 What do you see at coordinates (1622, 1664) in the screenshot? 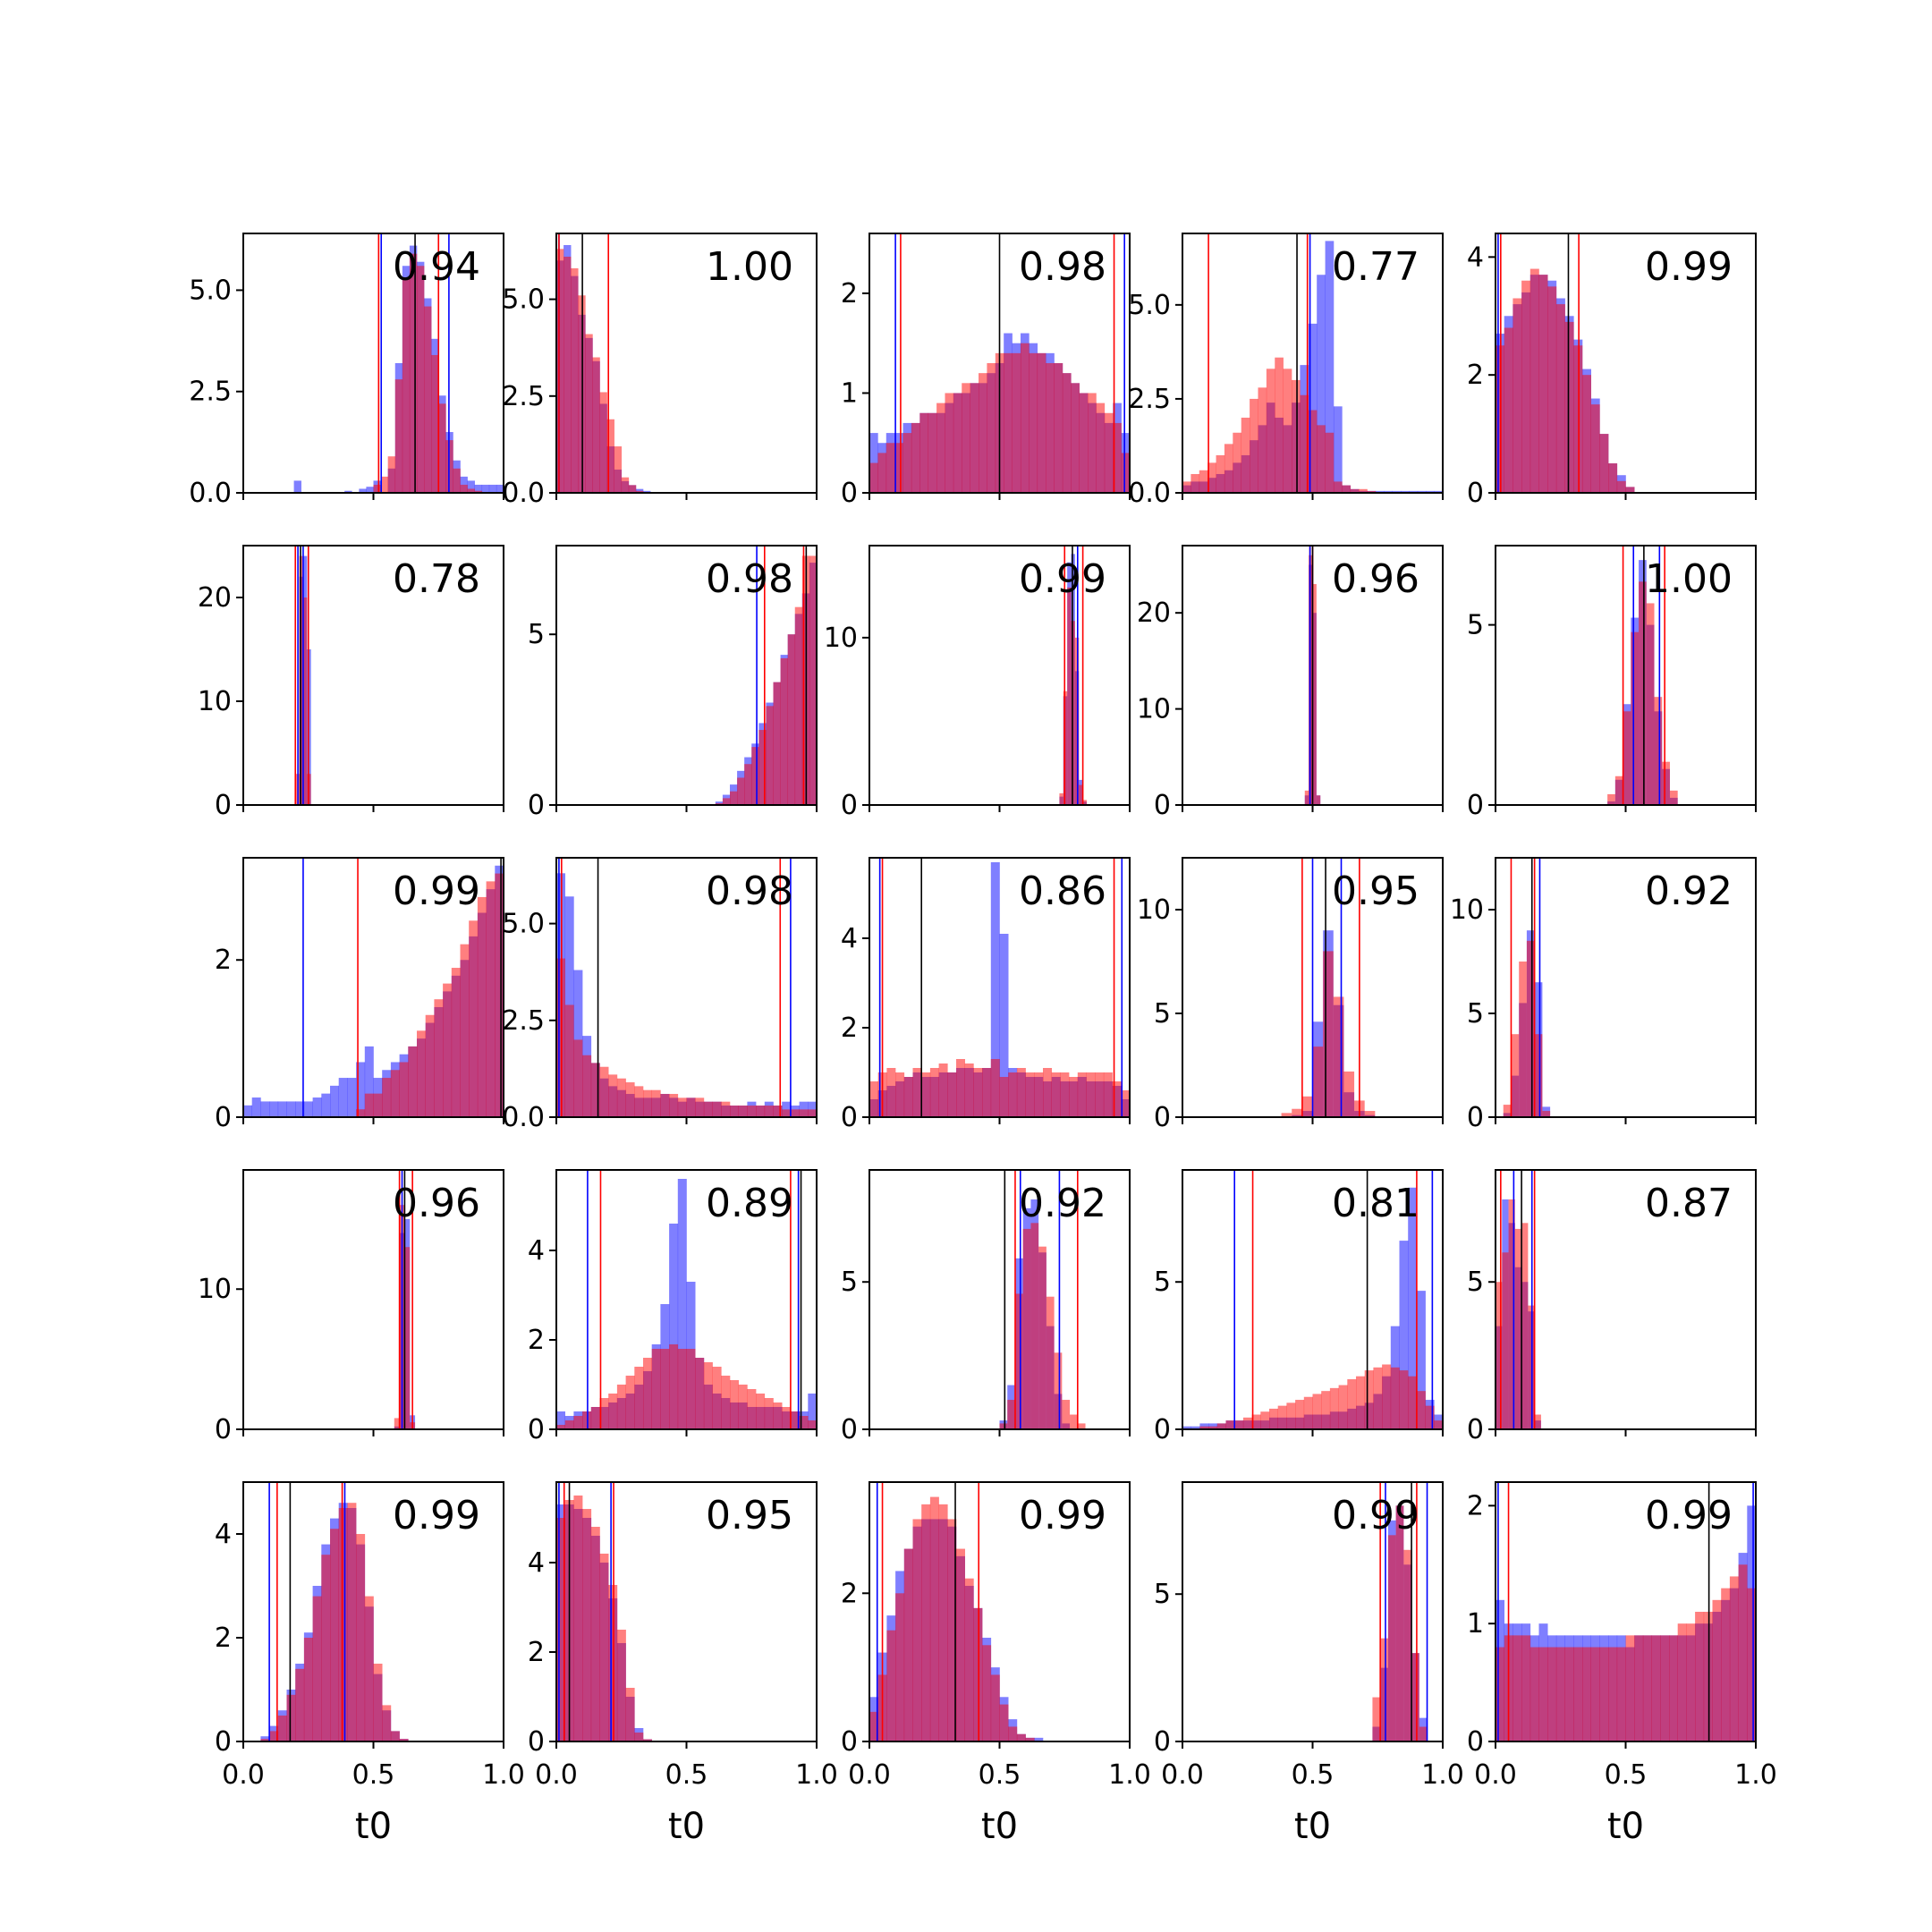
I see `subplot-r4-c4: 0 1 2 0.0 0.5 1.0 t0 0.99` at bounding box center [1622, 1664].